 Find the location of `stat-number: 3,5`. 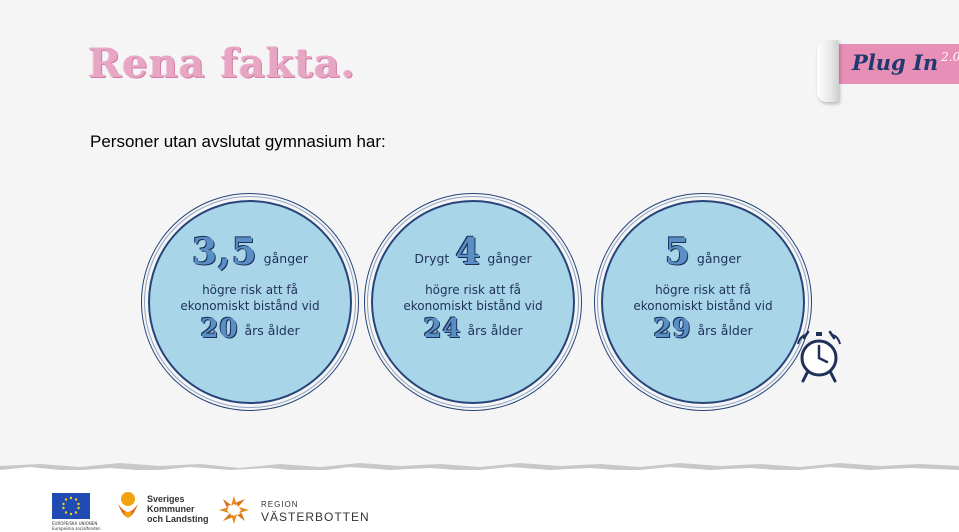

stat-number: 3,5 is located at coordinates (225, 252).